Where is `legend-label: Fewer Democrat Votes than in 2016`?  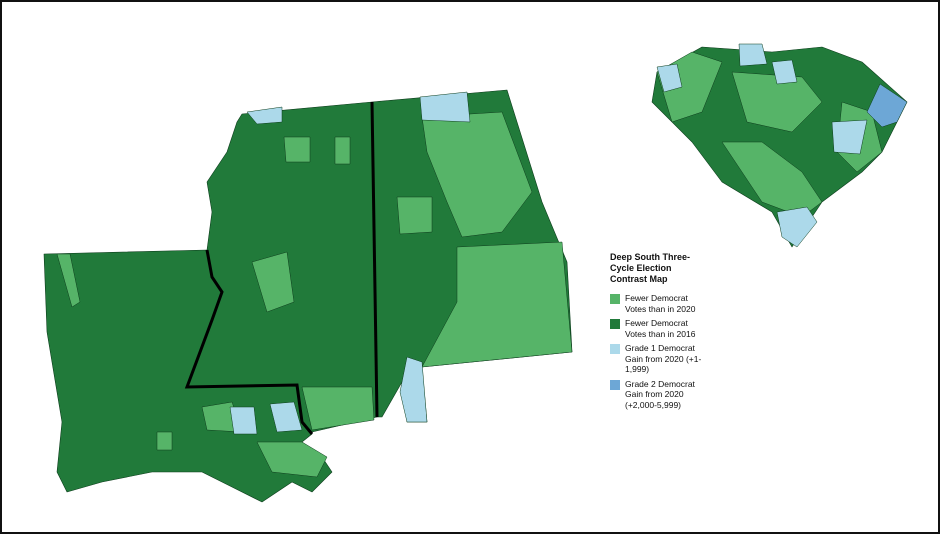
legend-label: Fewer Democrat Votes than in 2016 is located at coordinates (660, 328).